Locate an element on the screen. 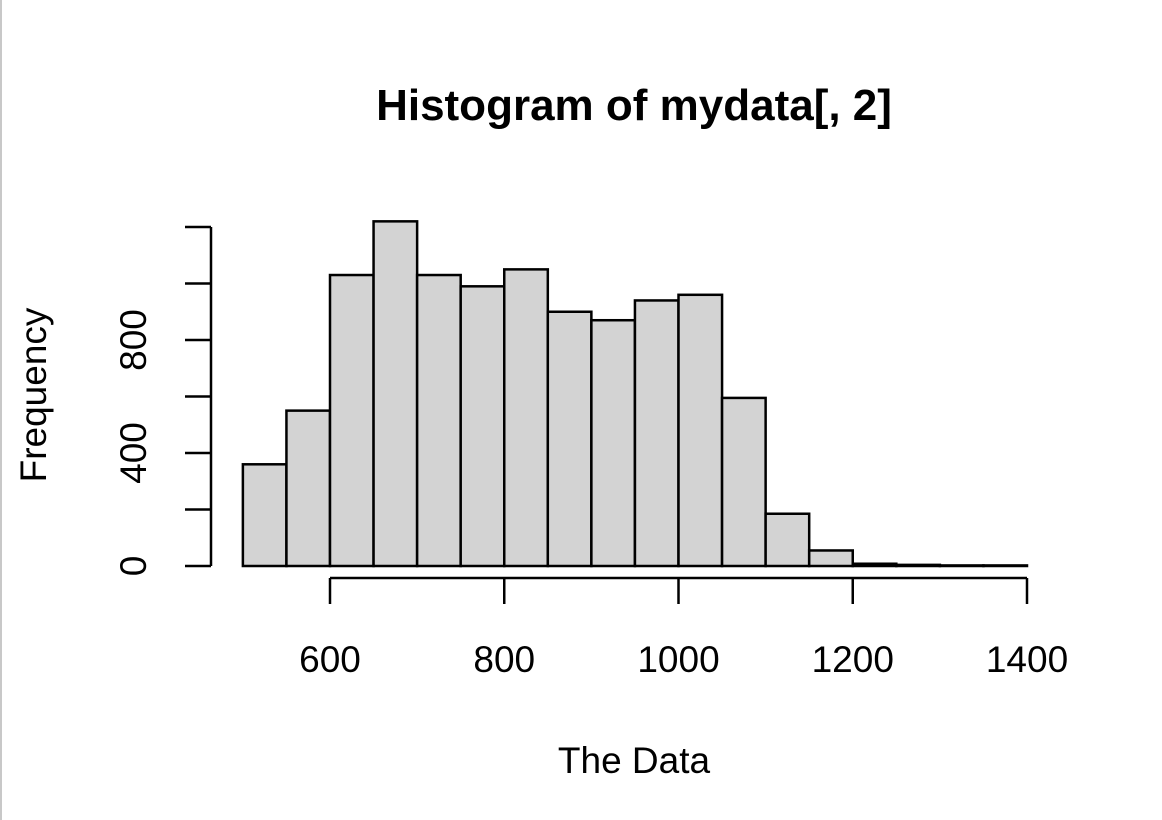 The image size is (1162, 820). y-axis: 0 400 800 is located at coordinates (163, 401).